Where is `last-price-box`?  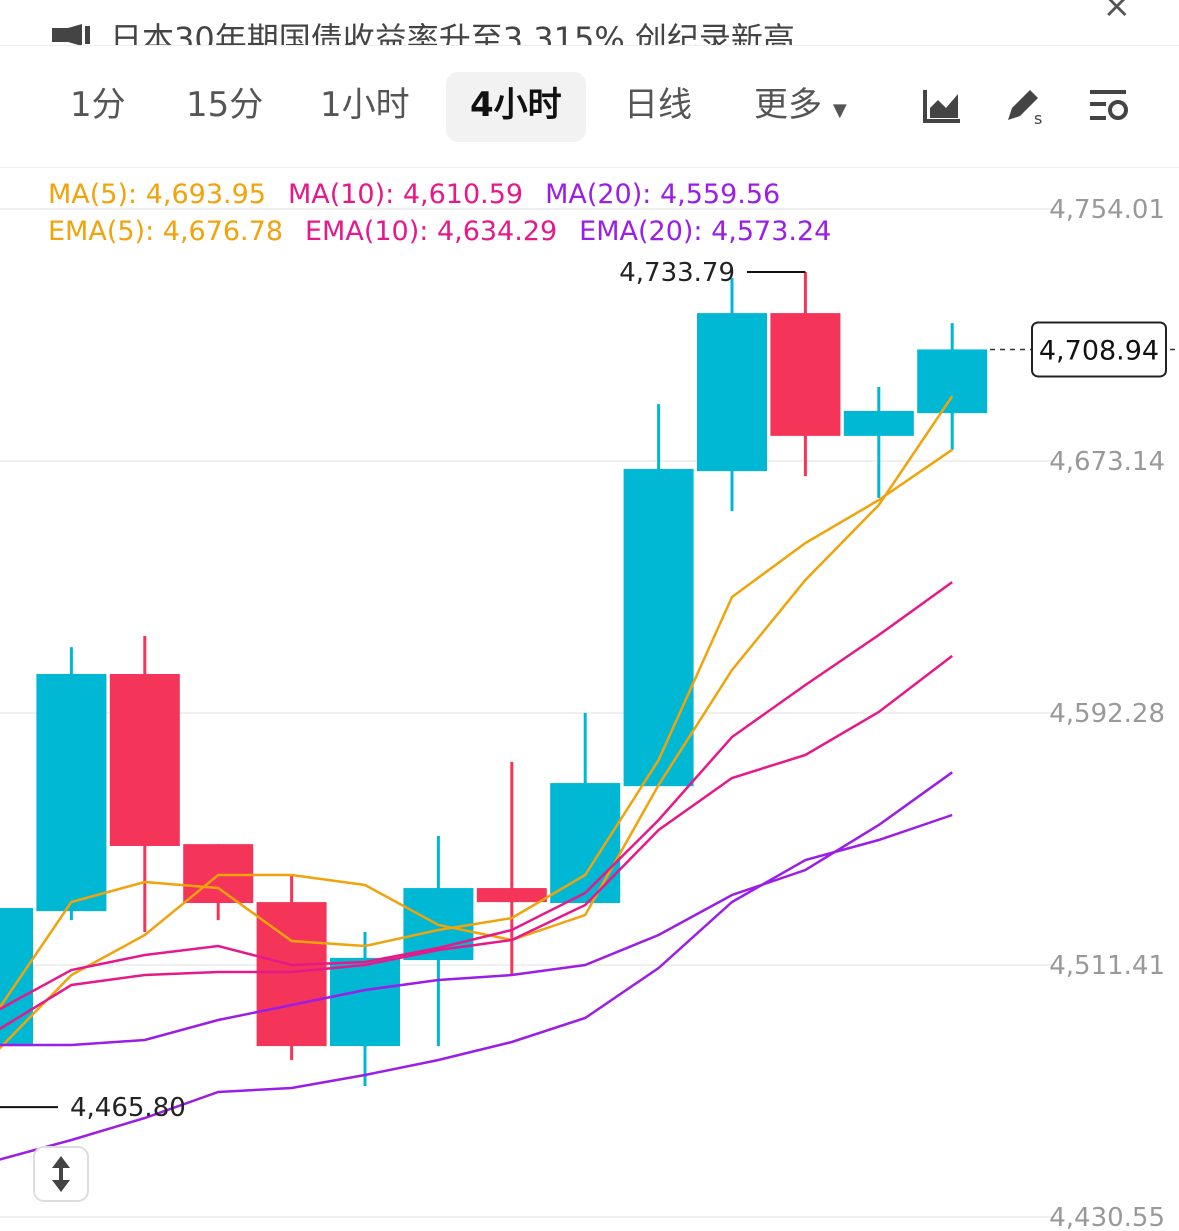 last-price-box is located at coordinates (1099, 349).